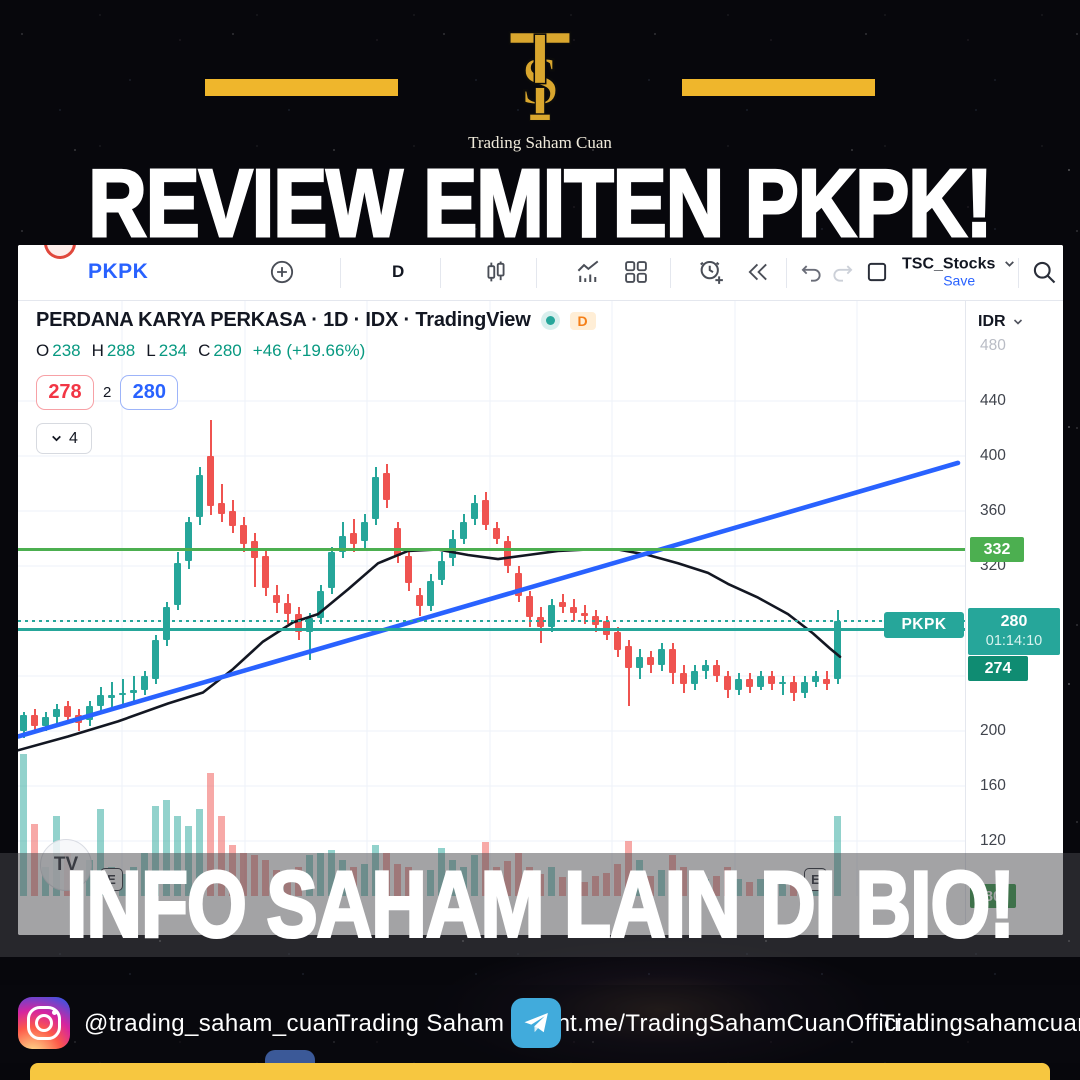 The height and width of the screenshot is (1080, 1080). What do you see at coordinates (1001, 322) in the screenshot?
I see `currency-selector: IDR` at bounding box center [1001, 322].